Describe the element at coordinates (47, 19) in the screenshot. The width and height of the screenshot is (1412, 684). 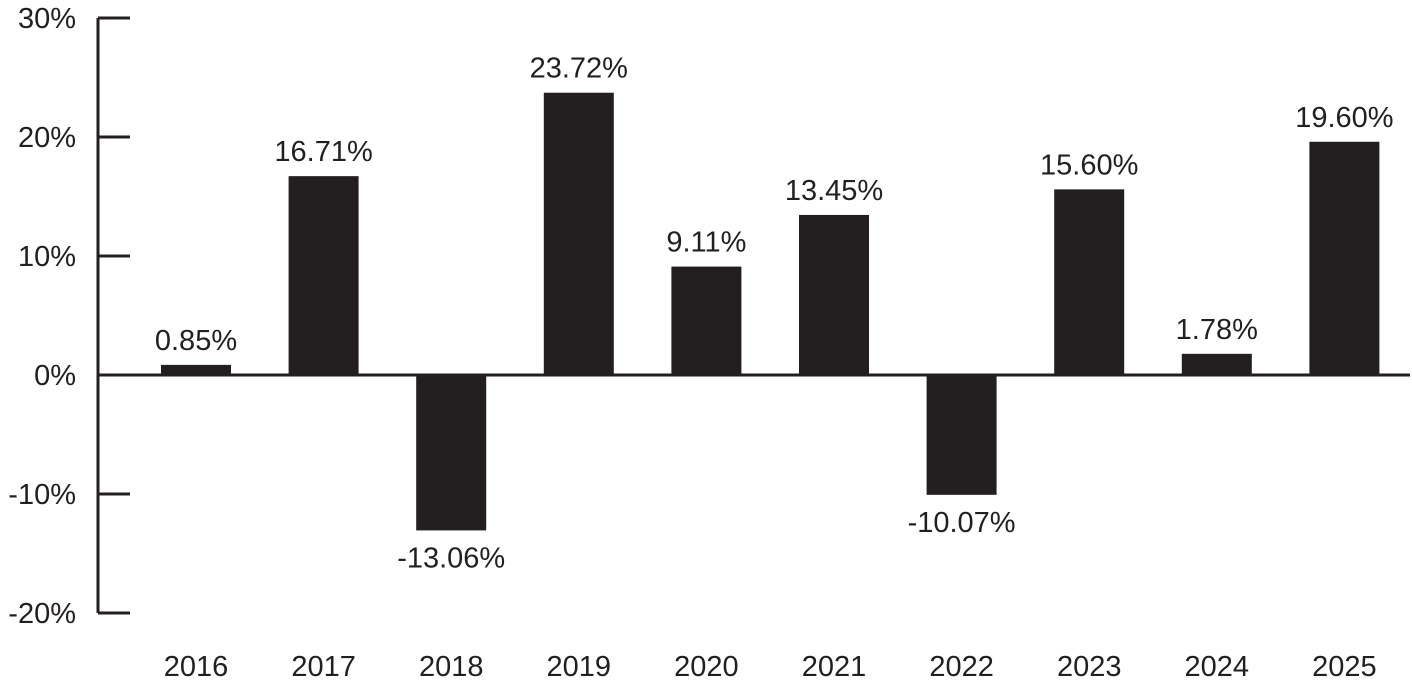
I see `y-tick-label: 30%` at that location.